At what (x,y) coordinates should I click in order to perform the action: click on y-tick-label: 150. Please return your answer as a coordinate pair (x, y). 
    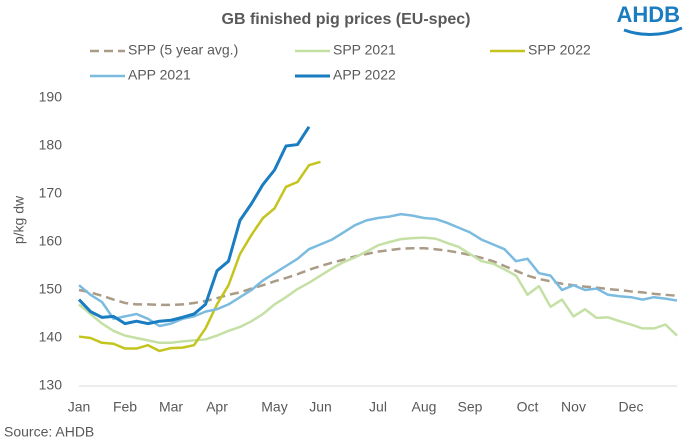
    Looking at the image, I should click on (51, 289).